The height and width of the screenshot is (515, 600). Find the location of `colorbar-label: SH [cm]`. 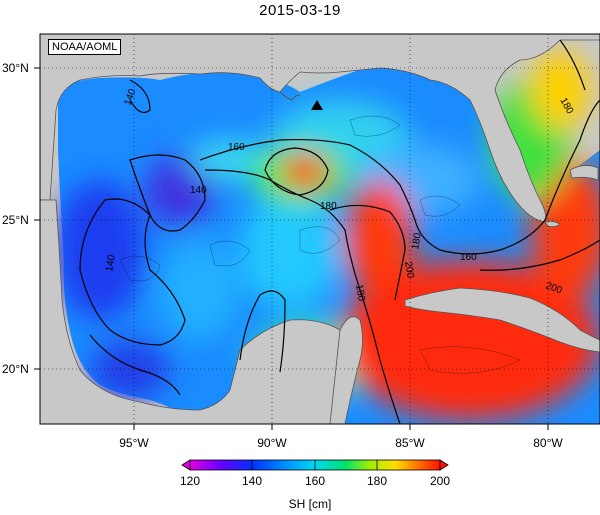

colorbar-label: SH [cm] is located at coordinates (310, 504).